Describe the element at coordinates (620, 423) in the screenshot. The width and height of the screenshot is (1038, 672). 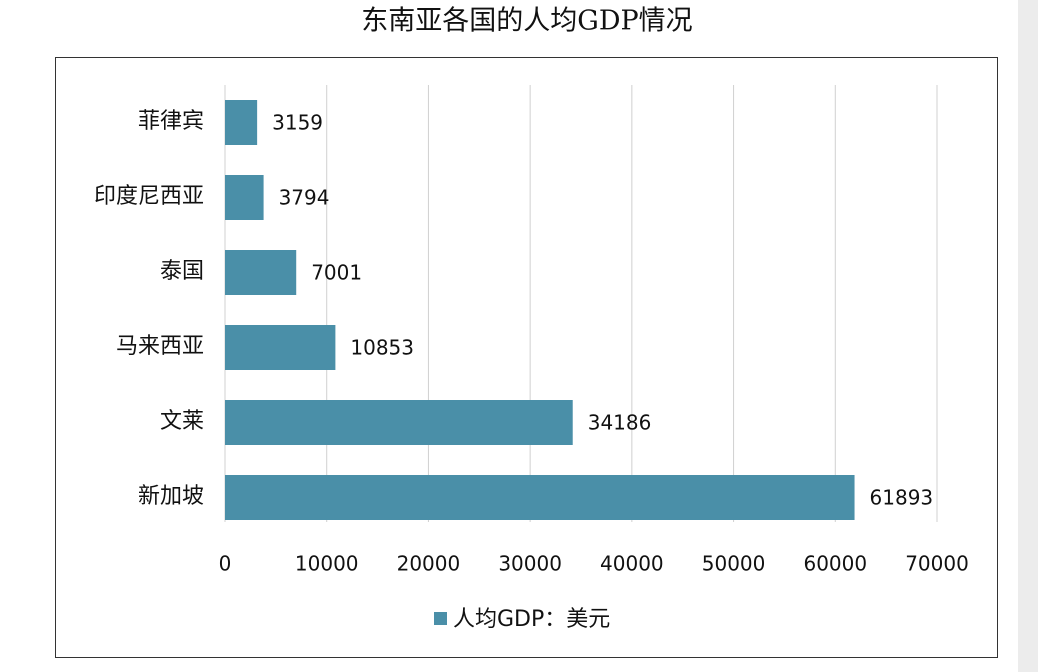
I see `data-label: 34186` at that location.